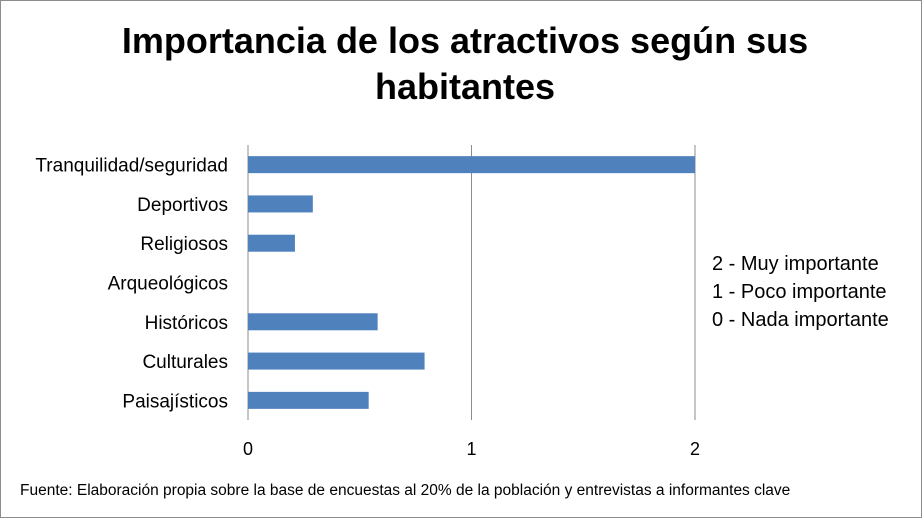 This screenshot has width=922, height=518. I want to click on category-label: Arqueológicos, so click(168, 284).